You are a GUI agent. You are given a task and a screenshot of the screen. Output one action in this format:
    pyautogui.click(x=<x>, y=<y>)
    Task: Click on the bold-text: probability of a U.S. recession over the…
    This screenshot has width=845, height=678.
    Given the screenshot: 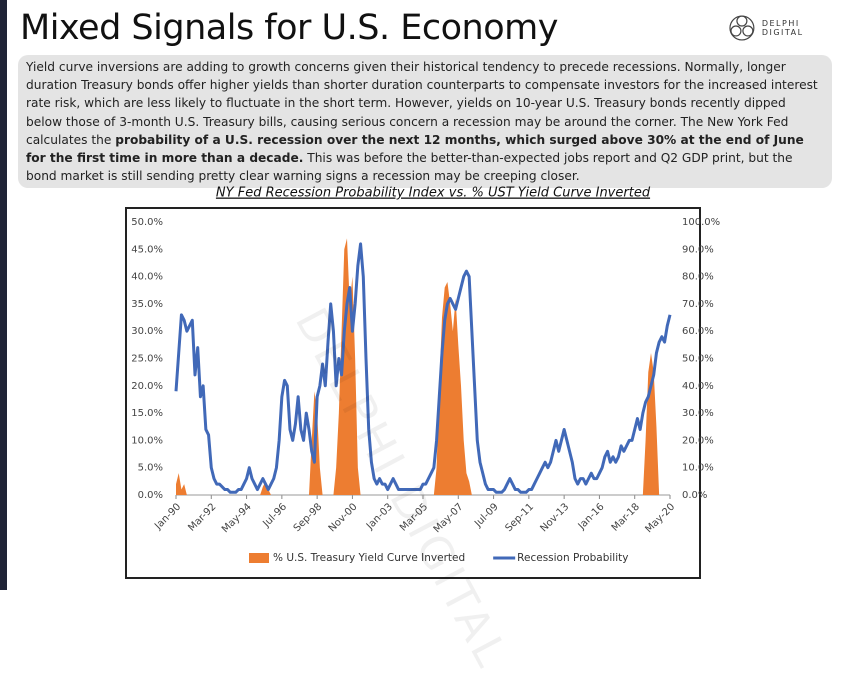 What is the action you would take?
    pyautogui.click(x=415, y=149)
    